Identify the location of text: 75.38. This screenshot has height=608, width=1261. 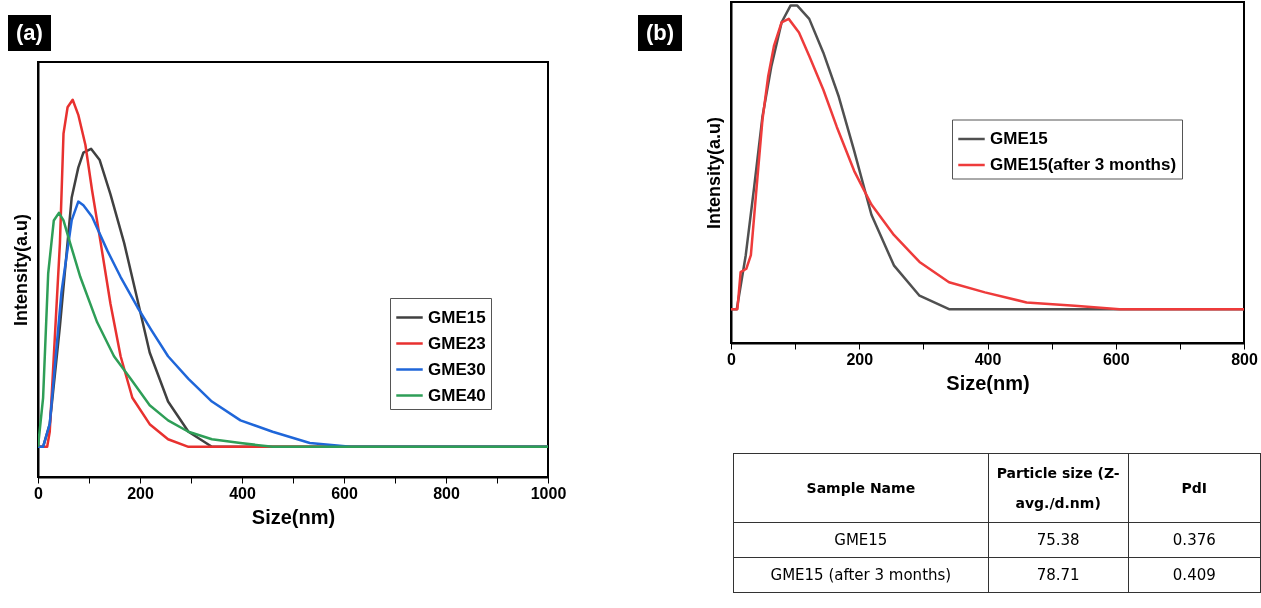
(1058, 540).